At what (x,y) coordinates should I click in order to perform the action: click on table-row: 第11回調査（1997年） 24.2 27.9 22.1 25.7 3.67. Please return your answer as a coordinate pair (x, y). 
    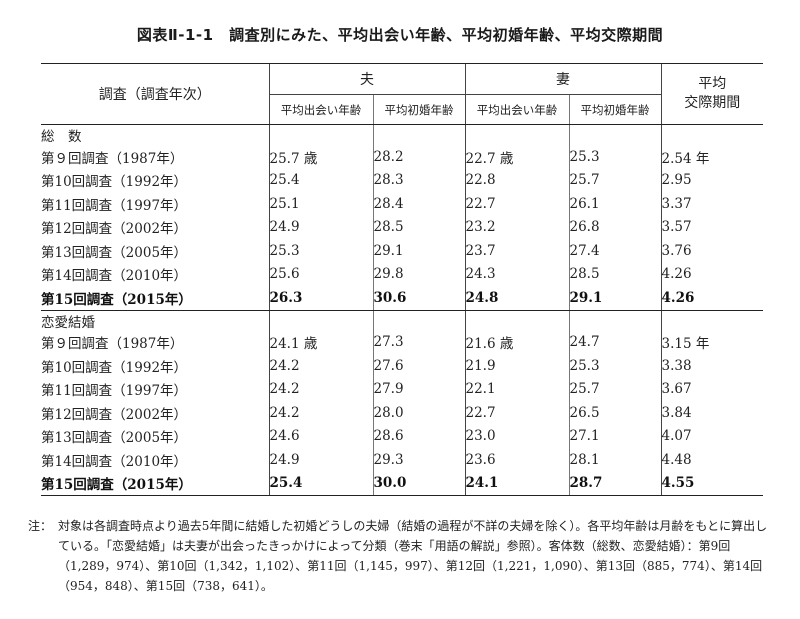
    Looking at the image, I should click on (402, 389).